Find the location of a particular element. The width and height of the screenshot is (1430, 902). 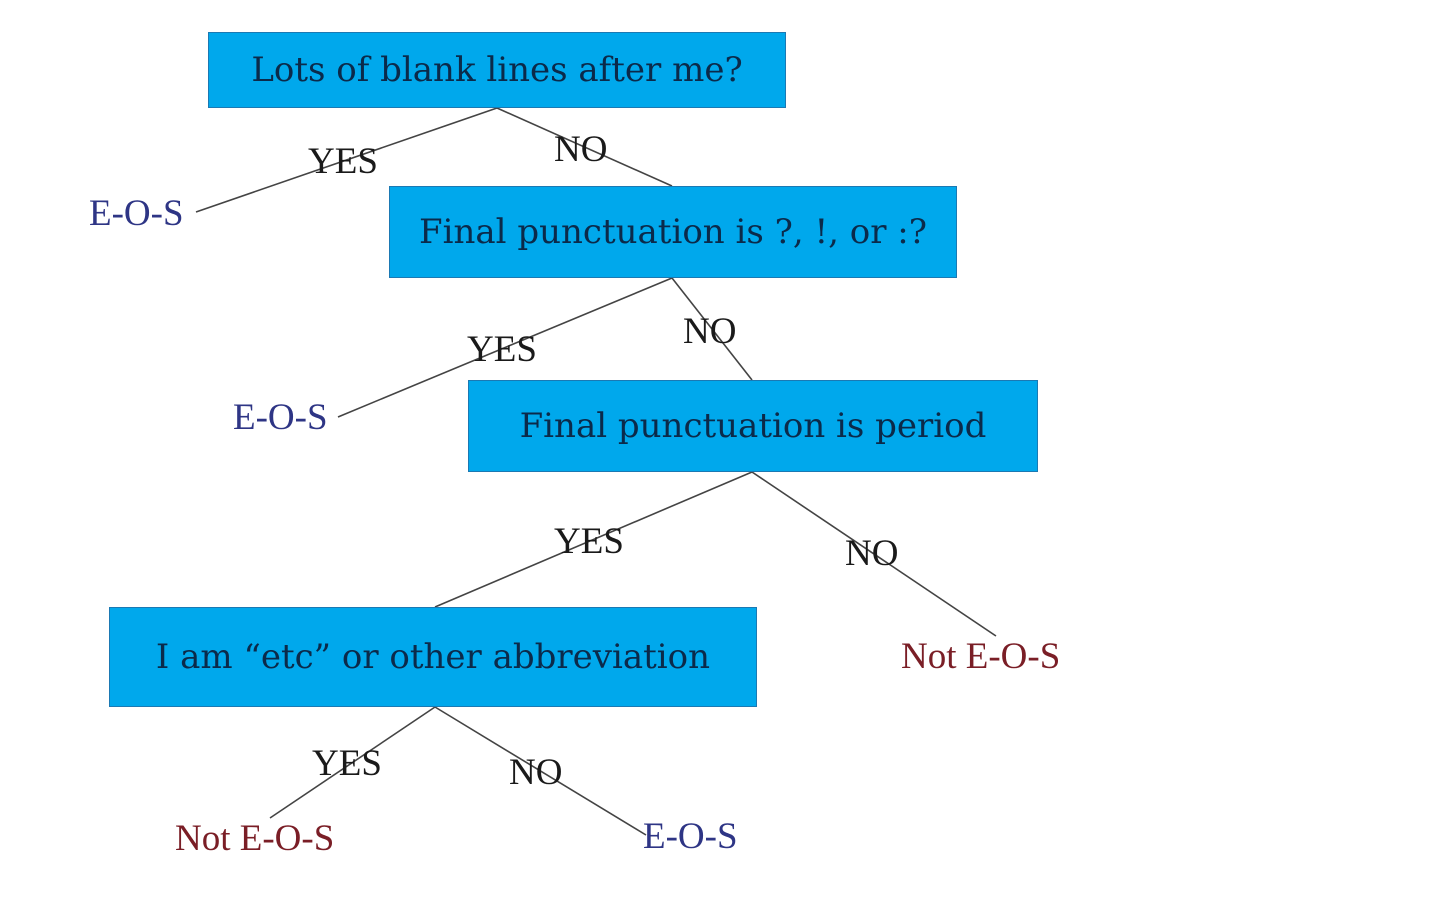

branch-label-q4-yes: YES is located at coordinates (347, 763).